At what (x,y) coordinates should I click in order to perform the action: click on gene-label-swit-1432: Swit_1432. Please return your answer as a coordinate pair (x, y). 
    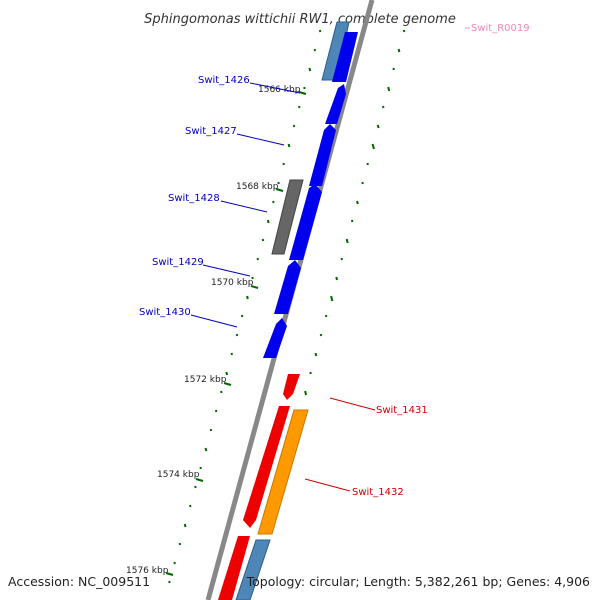
    Looking at the image, I should click on (354, 488).